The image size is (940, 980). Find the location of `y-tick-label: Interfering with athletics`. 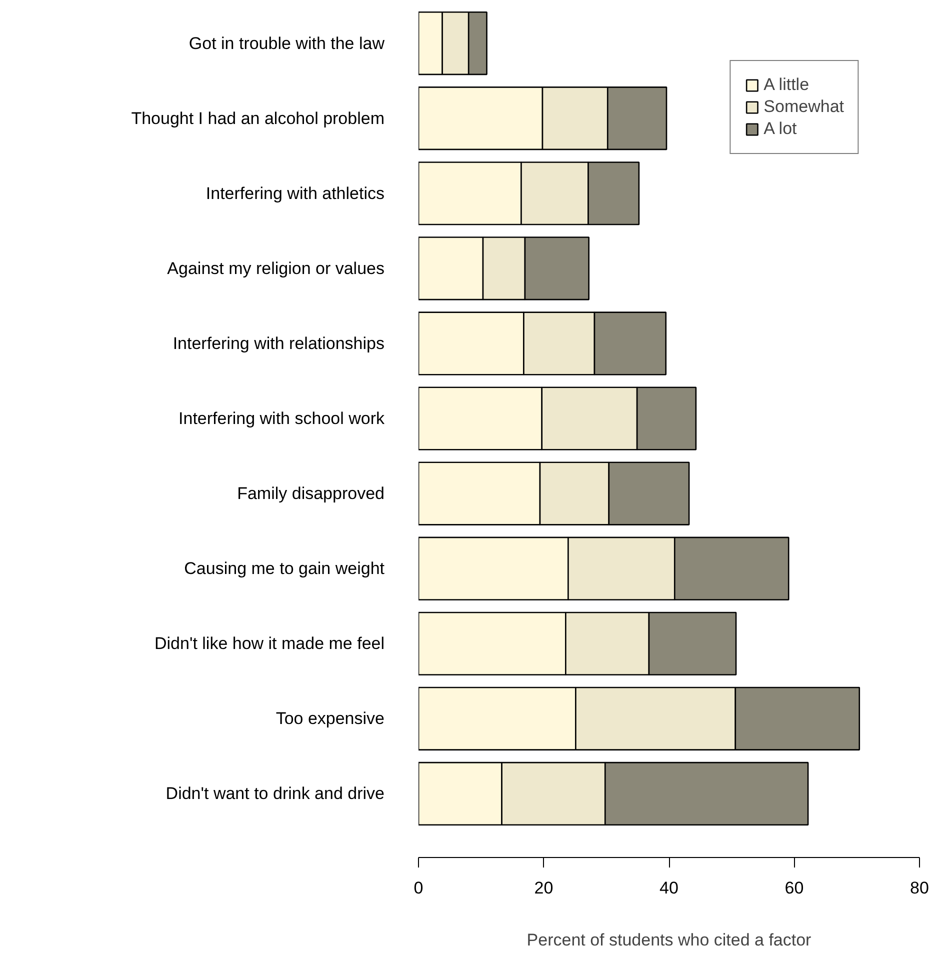

y-tick-label: Interfering with athletics is located at coordinates (295, 193).